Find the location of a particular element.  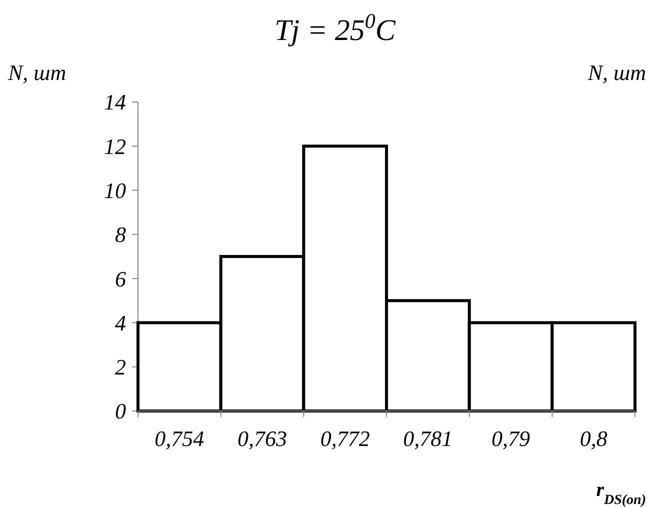

y-tick-label: 8 is located at coordinates (120, 235).